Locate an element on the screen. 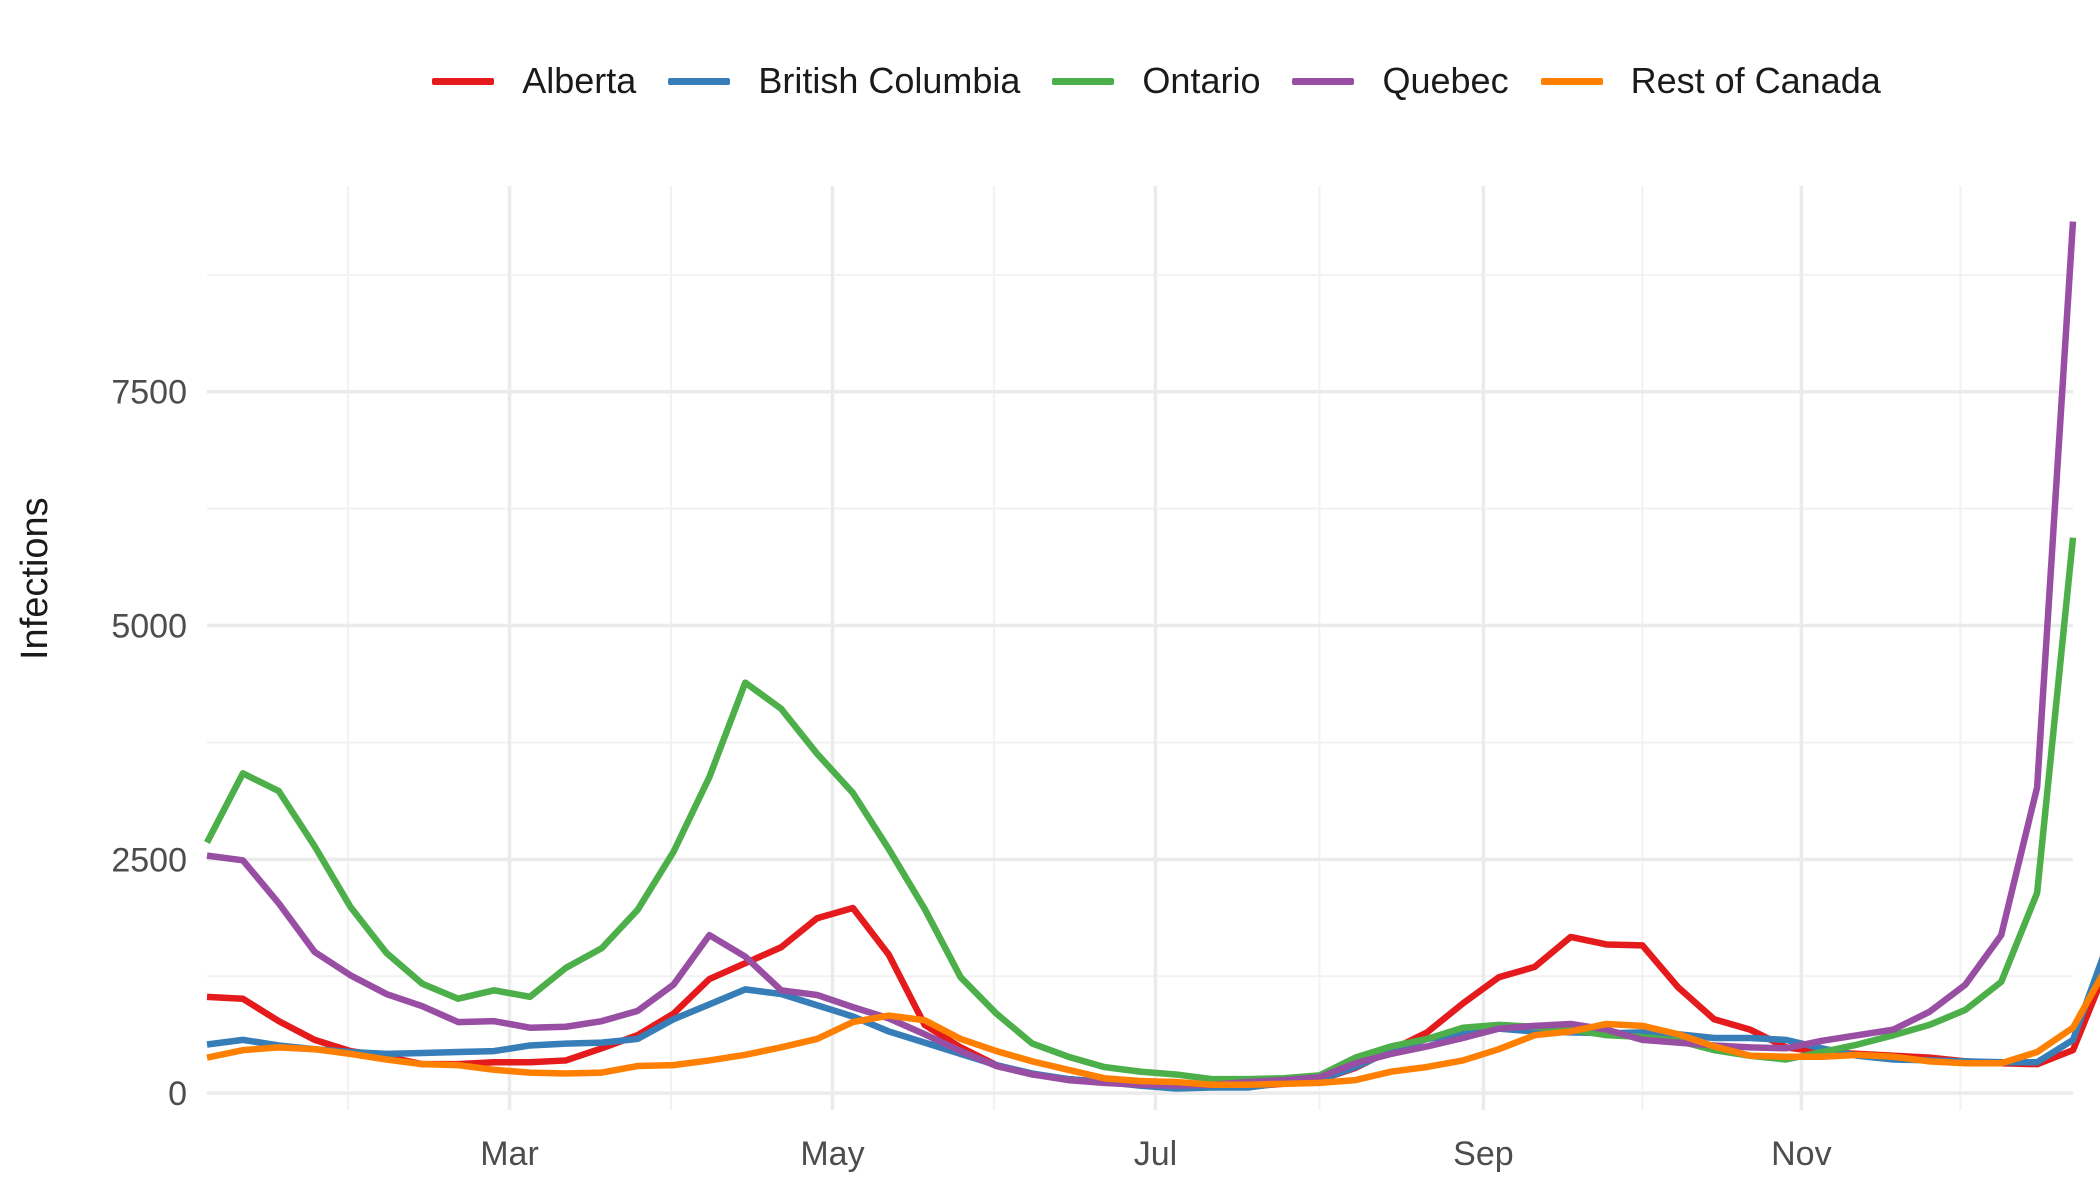  legend-label: Quebec is located at coordinates (1445, 80).